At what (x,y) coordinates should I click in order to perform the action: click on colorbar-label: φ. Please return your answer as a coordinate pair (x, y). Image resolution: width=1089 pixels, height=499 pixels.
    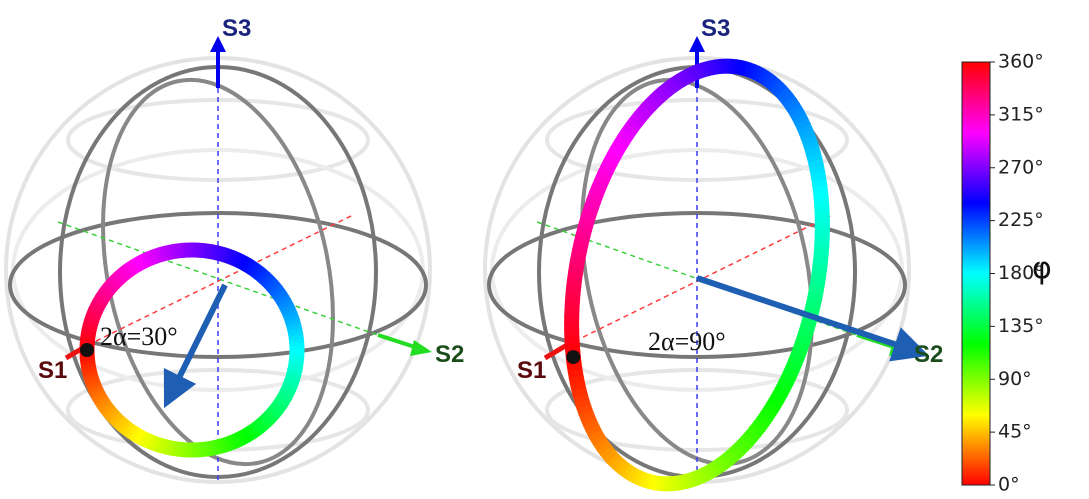
    Looking at the image, I should click on (1042, 268).